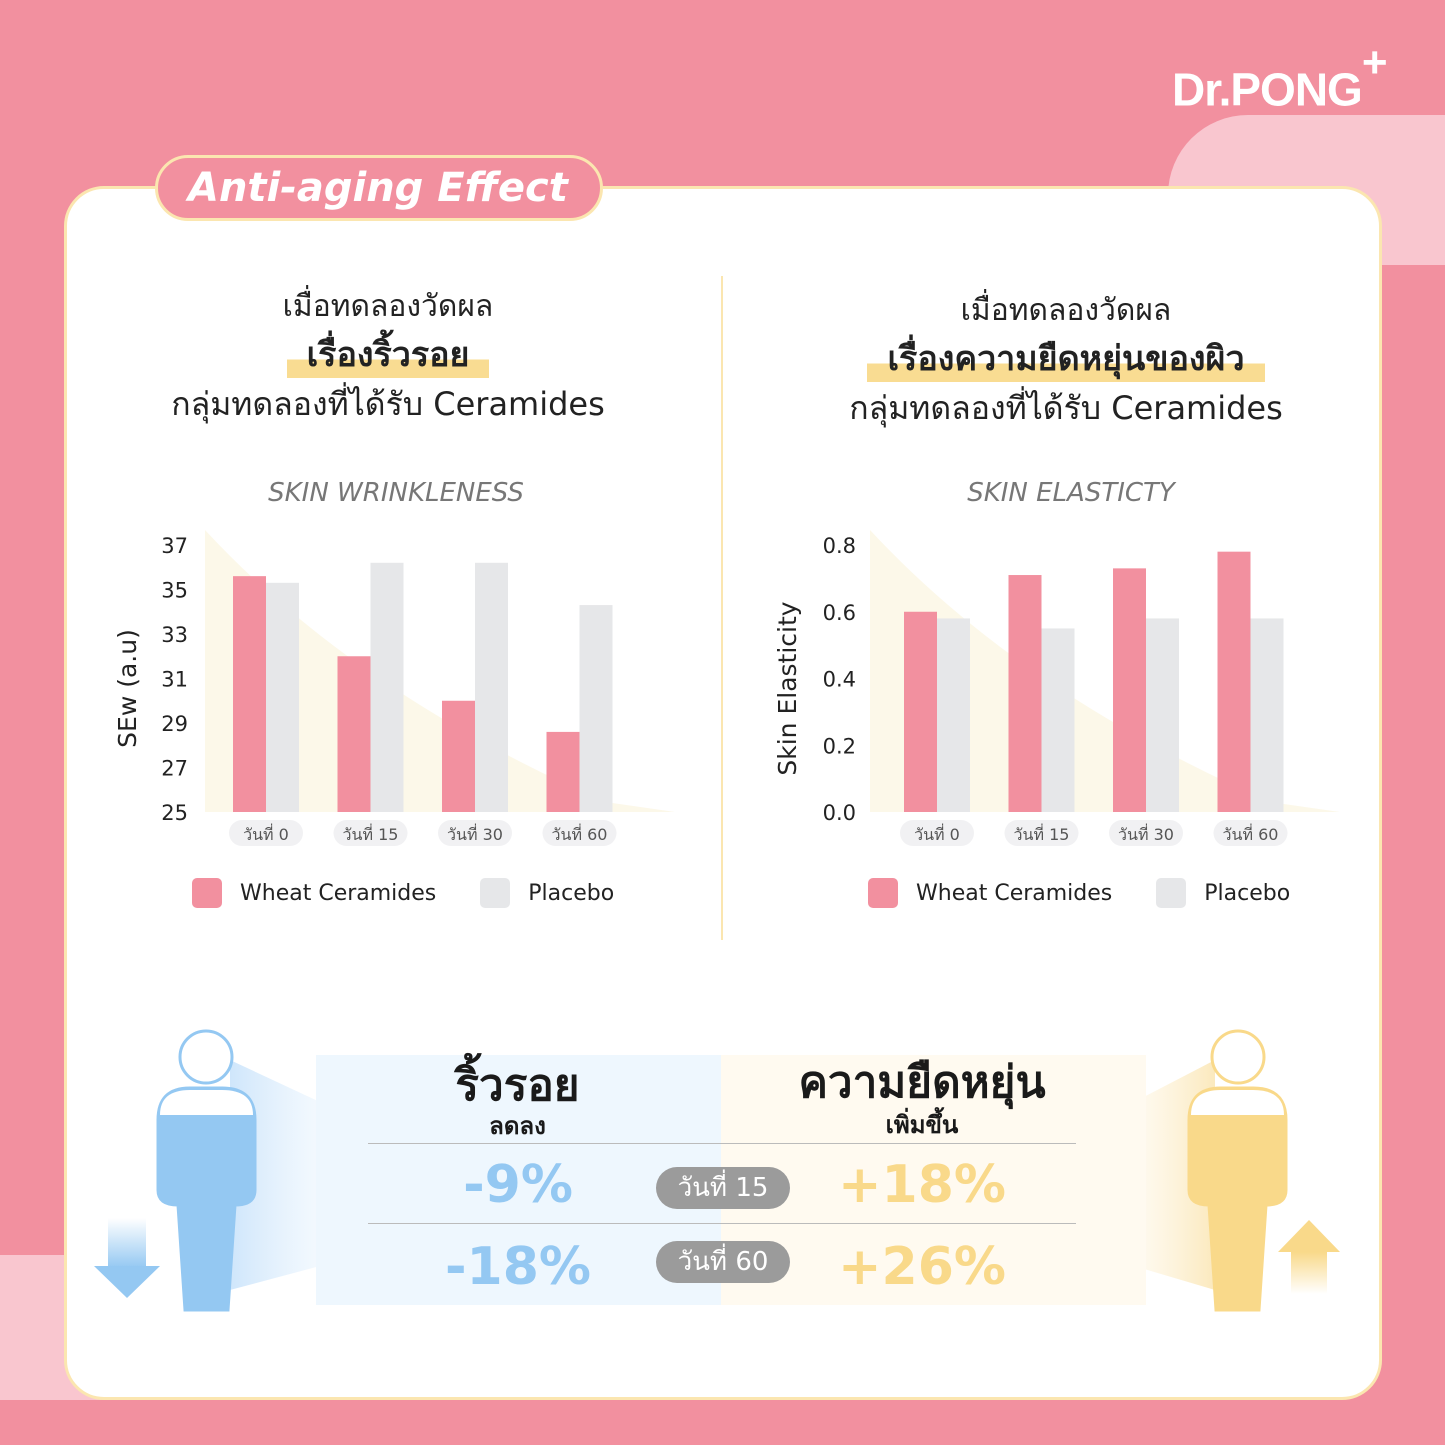  I want to click on y-tick-label: 0.6, so click(839, 613).